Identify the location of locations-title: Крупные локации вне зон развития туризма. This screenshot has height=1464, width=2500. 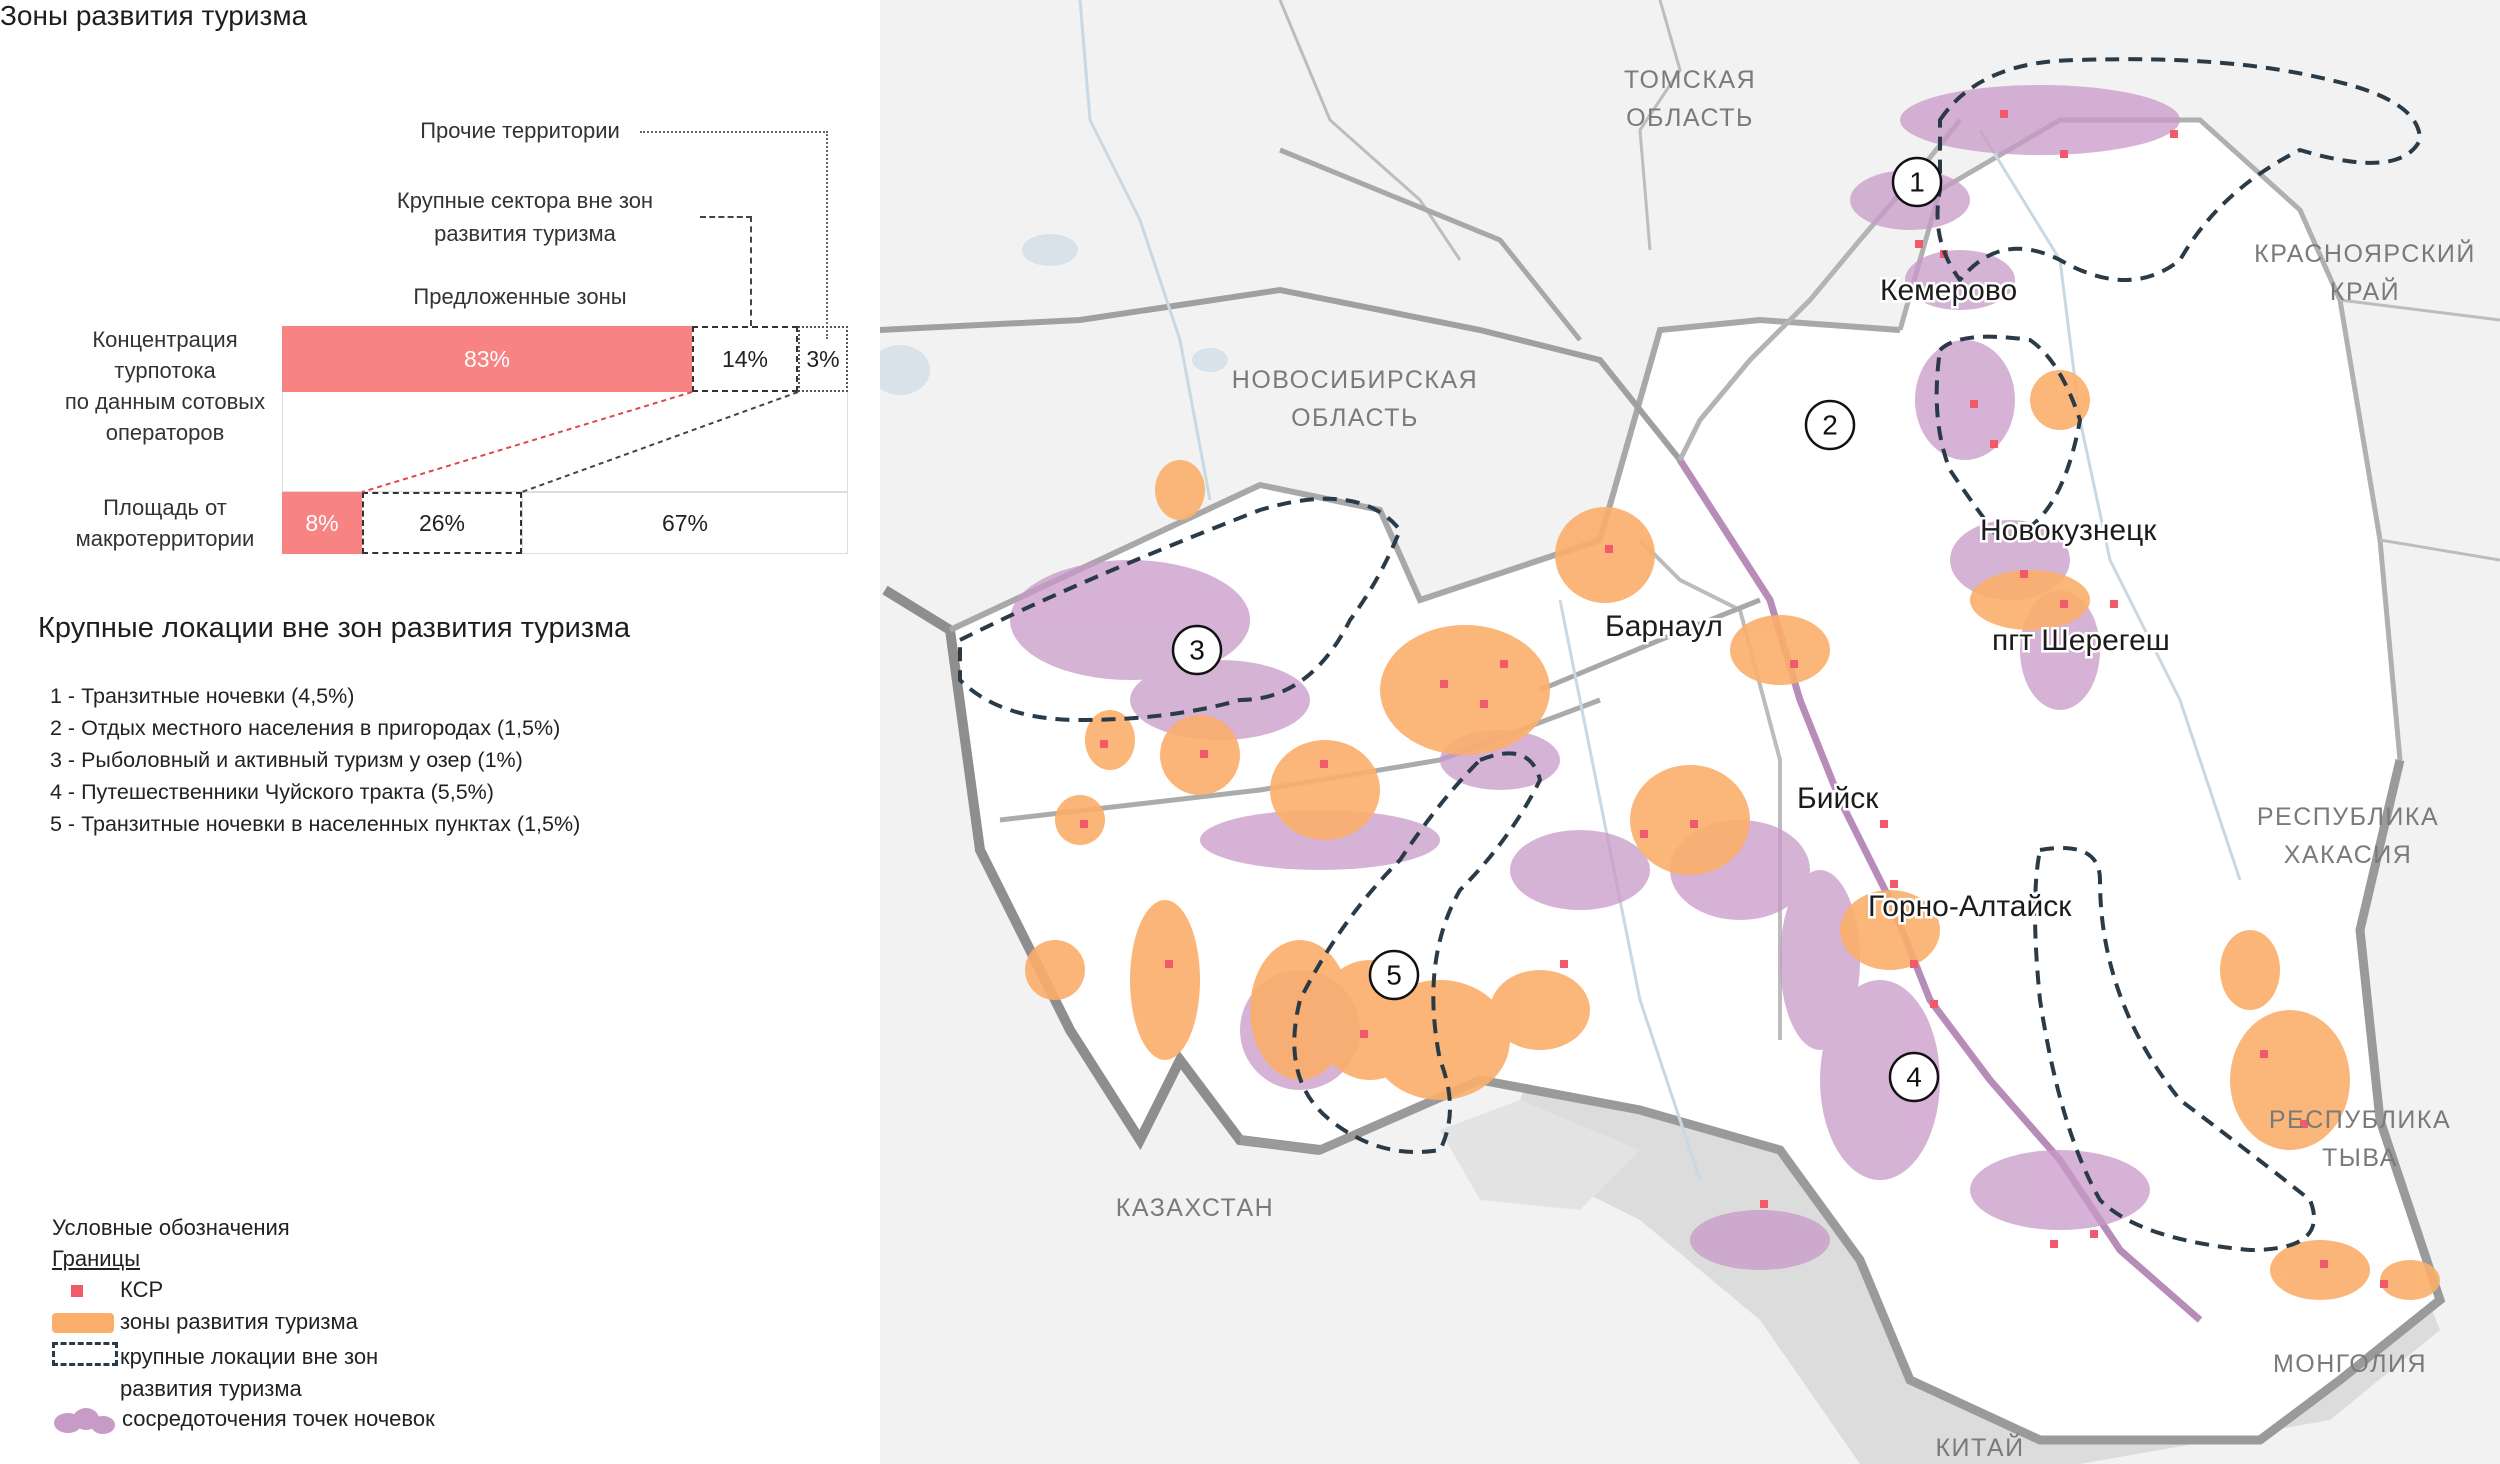
(334, 628).